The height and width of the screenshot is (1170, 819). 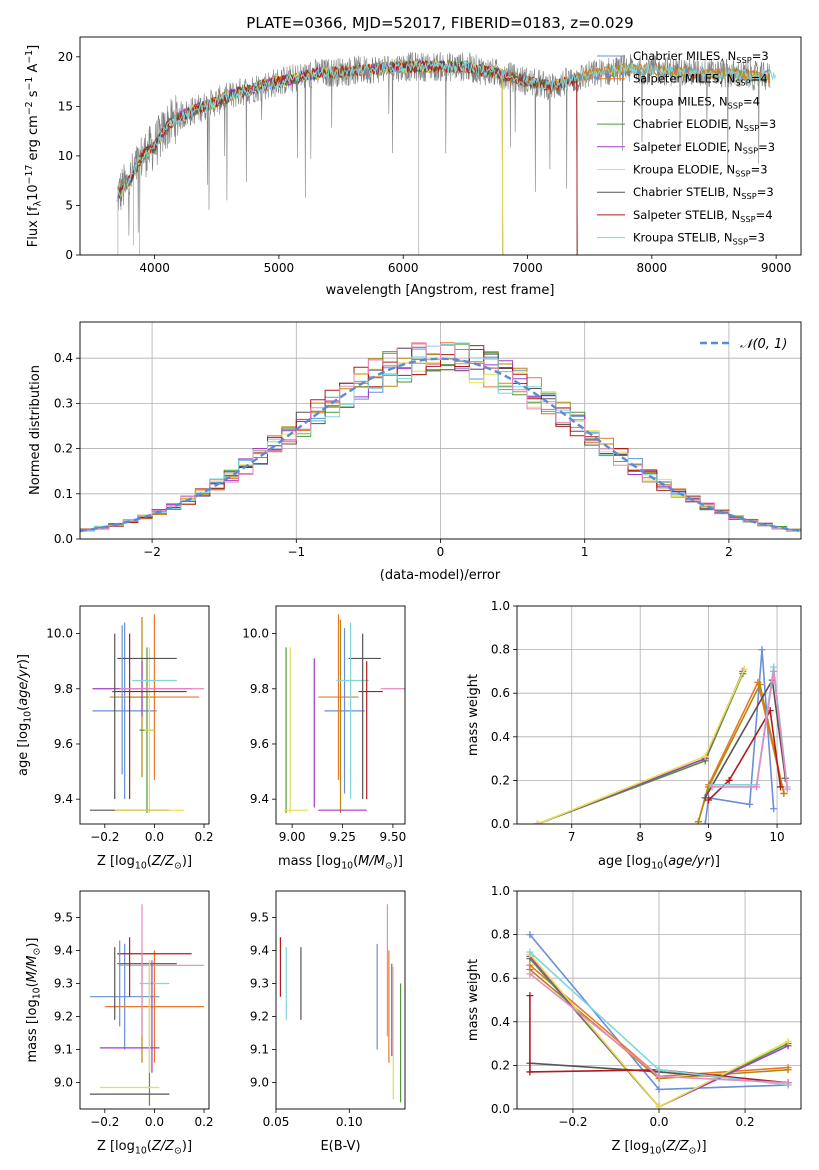 I want to click on spectrum-plot-area, so click(x=446, y=153).